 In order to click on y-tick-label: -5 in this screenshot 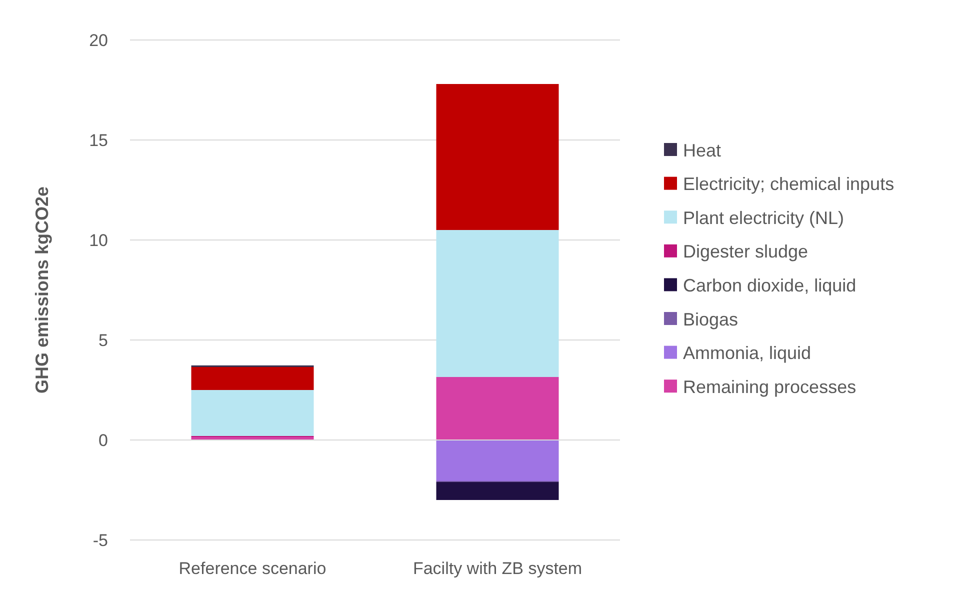, I will do `click(100, 540)`.